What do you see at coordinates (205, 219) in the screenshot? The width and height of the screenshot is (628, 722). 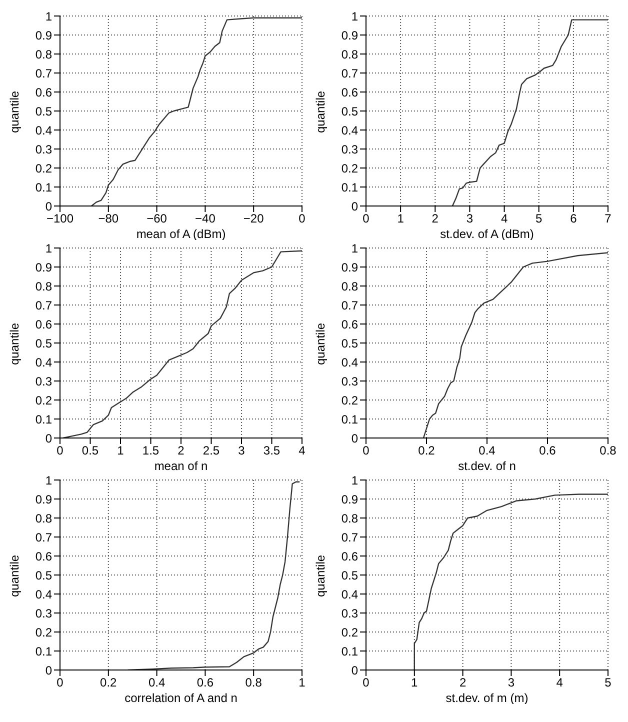 I see `x-tick-label: −40` at bounding box center [205, 219].